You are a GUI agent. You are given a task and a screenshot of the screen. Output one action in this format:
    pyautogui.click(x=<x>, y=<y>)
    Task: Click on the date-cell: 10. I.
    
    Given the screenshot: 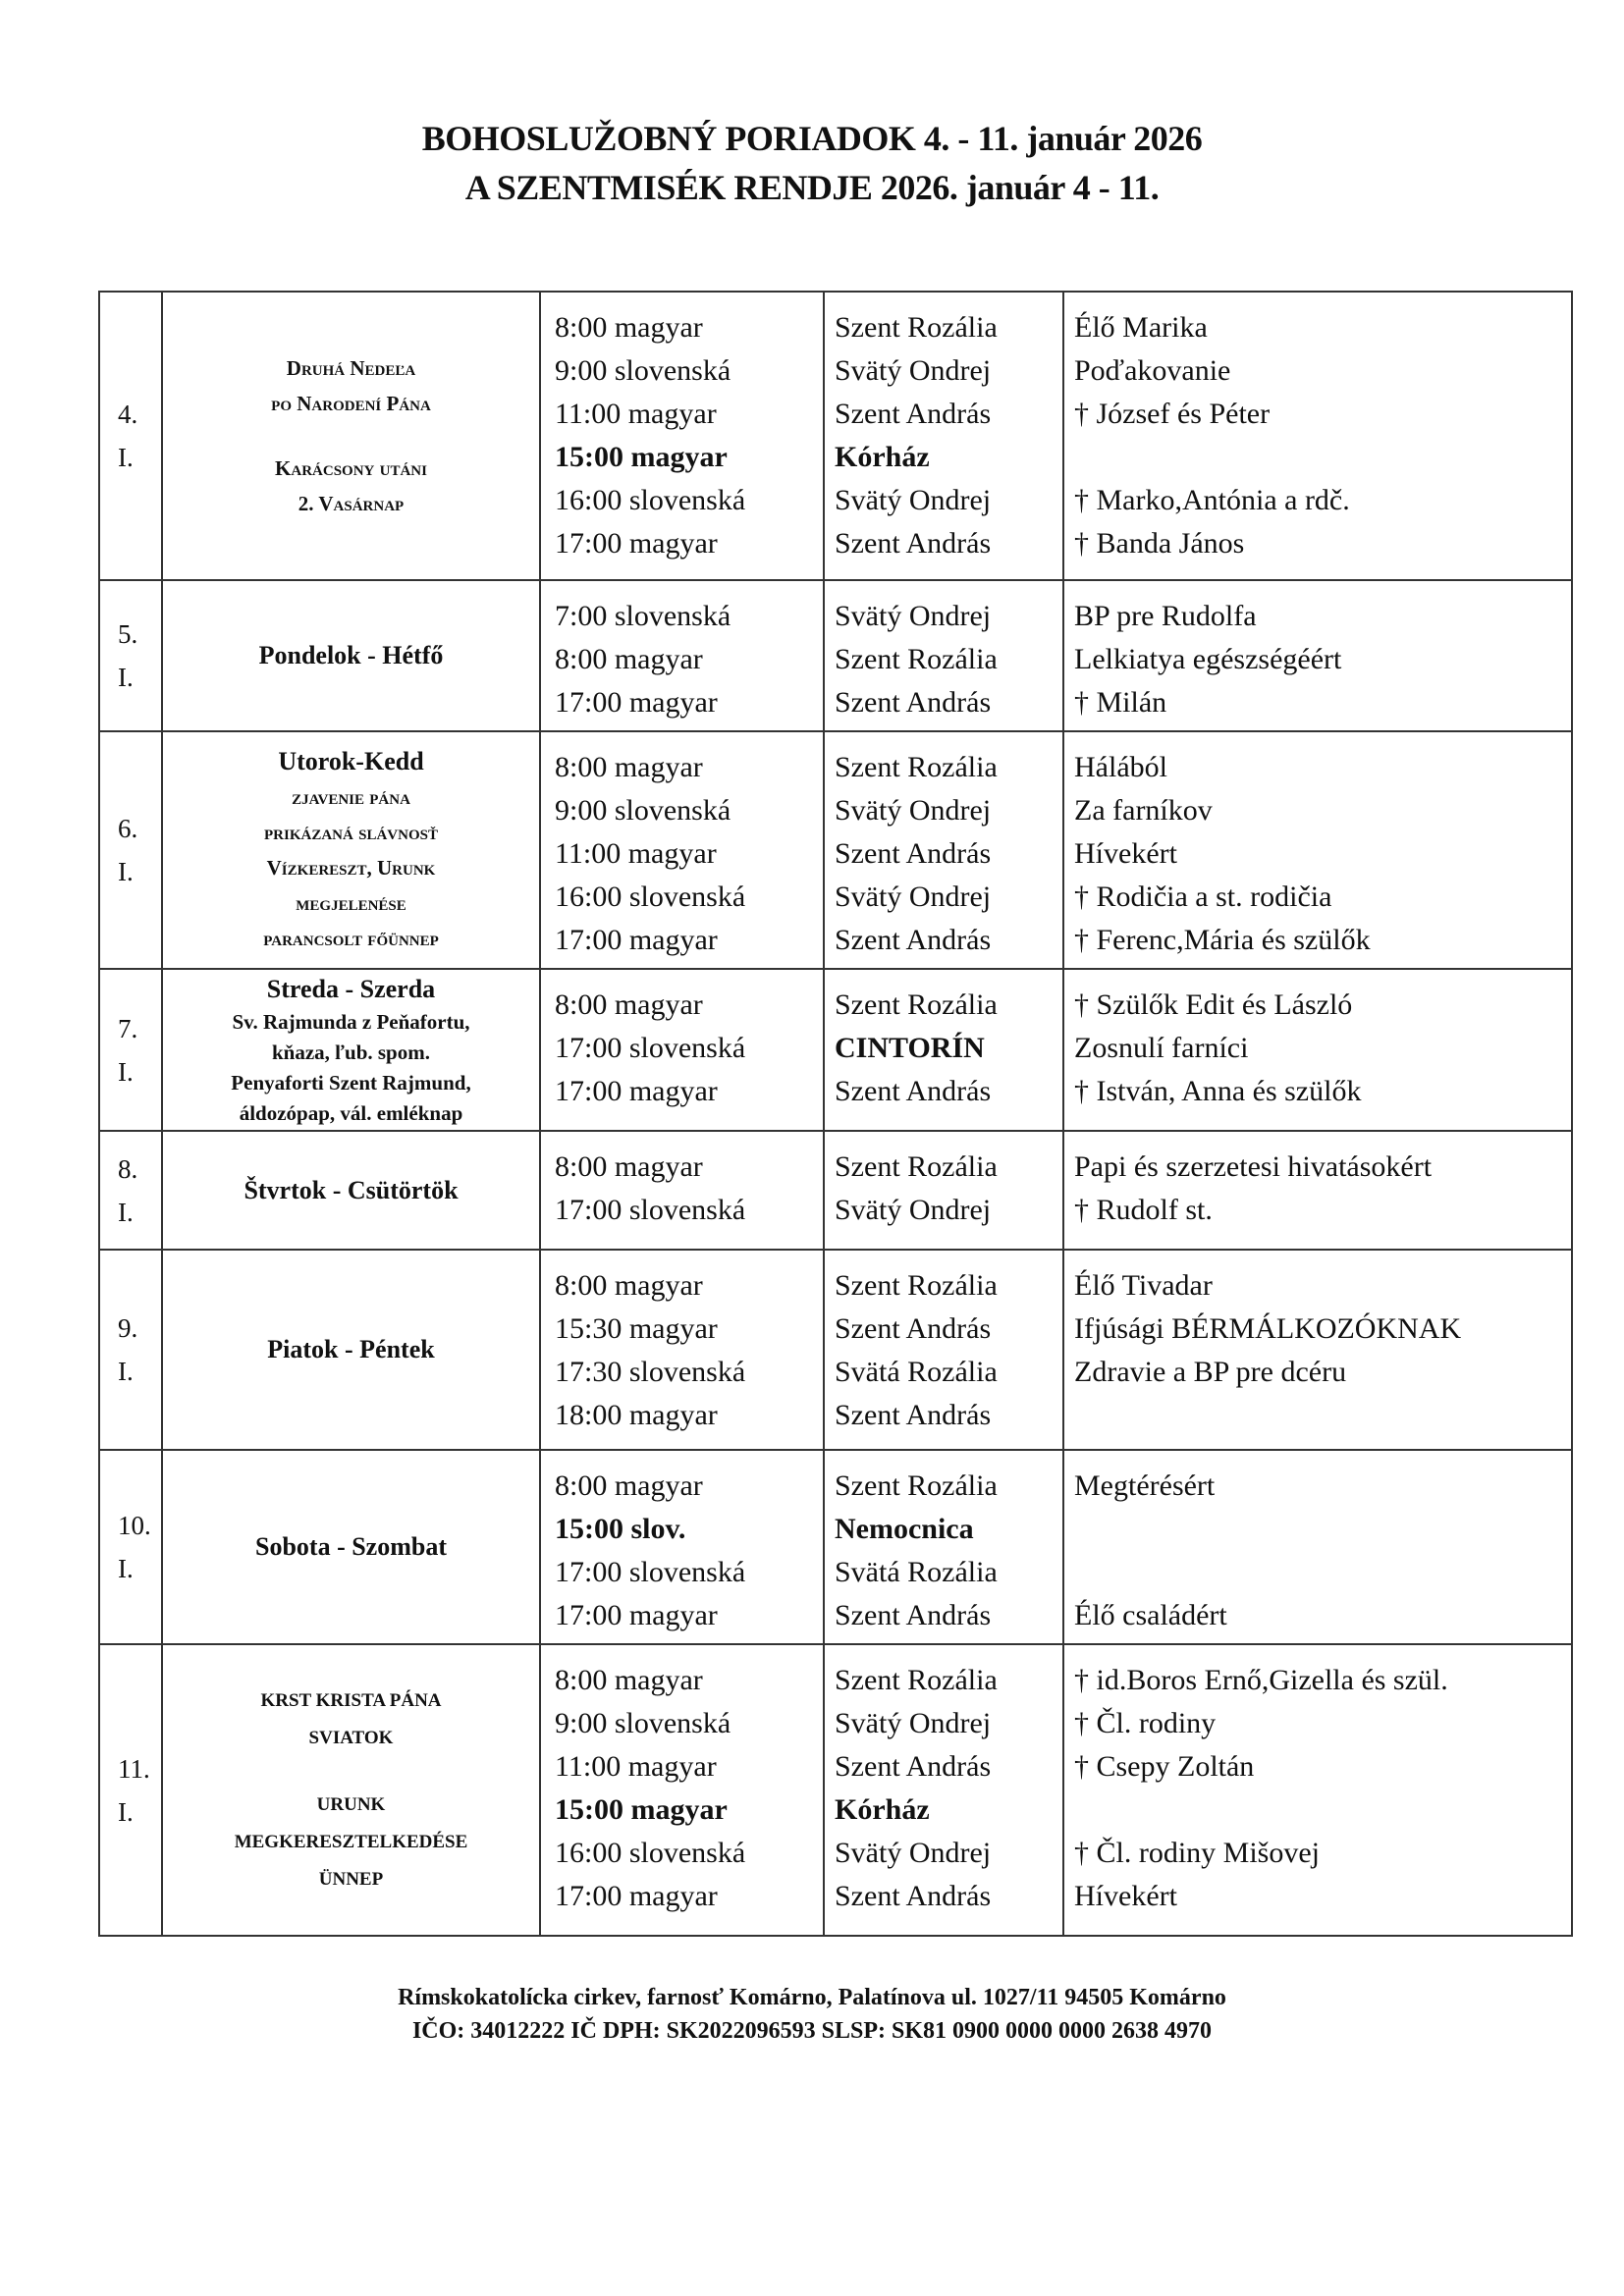 What is the action you would take?
    pyautogui.click(x=130, y=1547)
    